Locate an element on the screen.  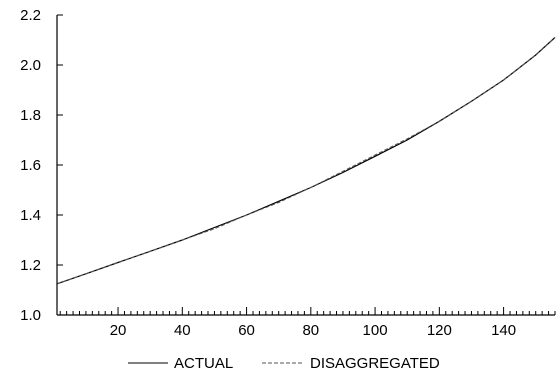
x-tick-label: 20 is located at coordinates (118, 330).